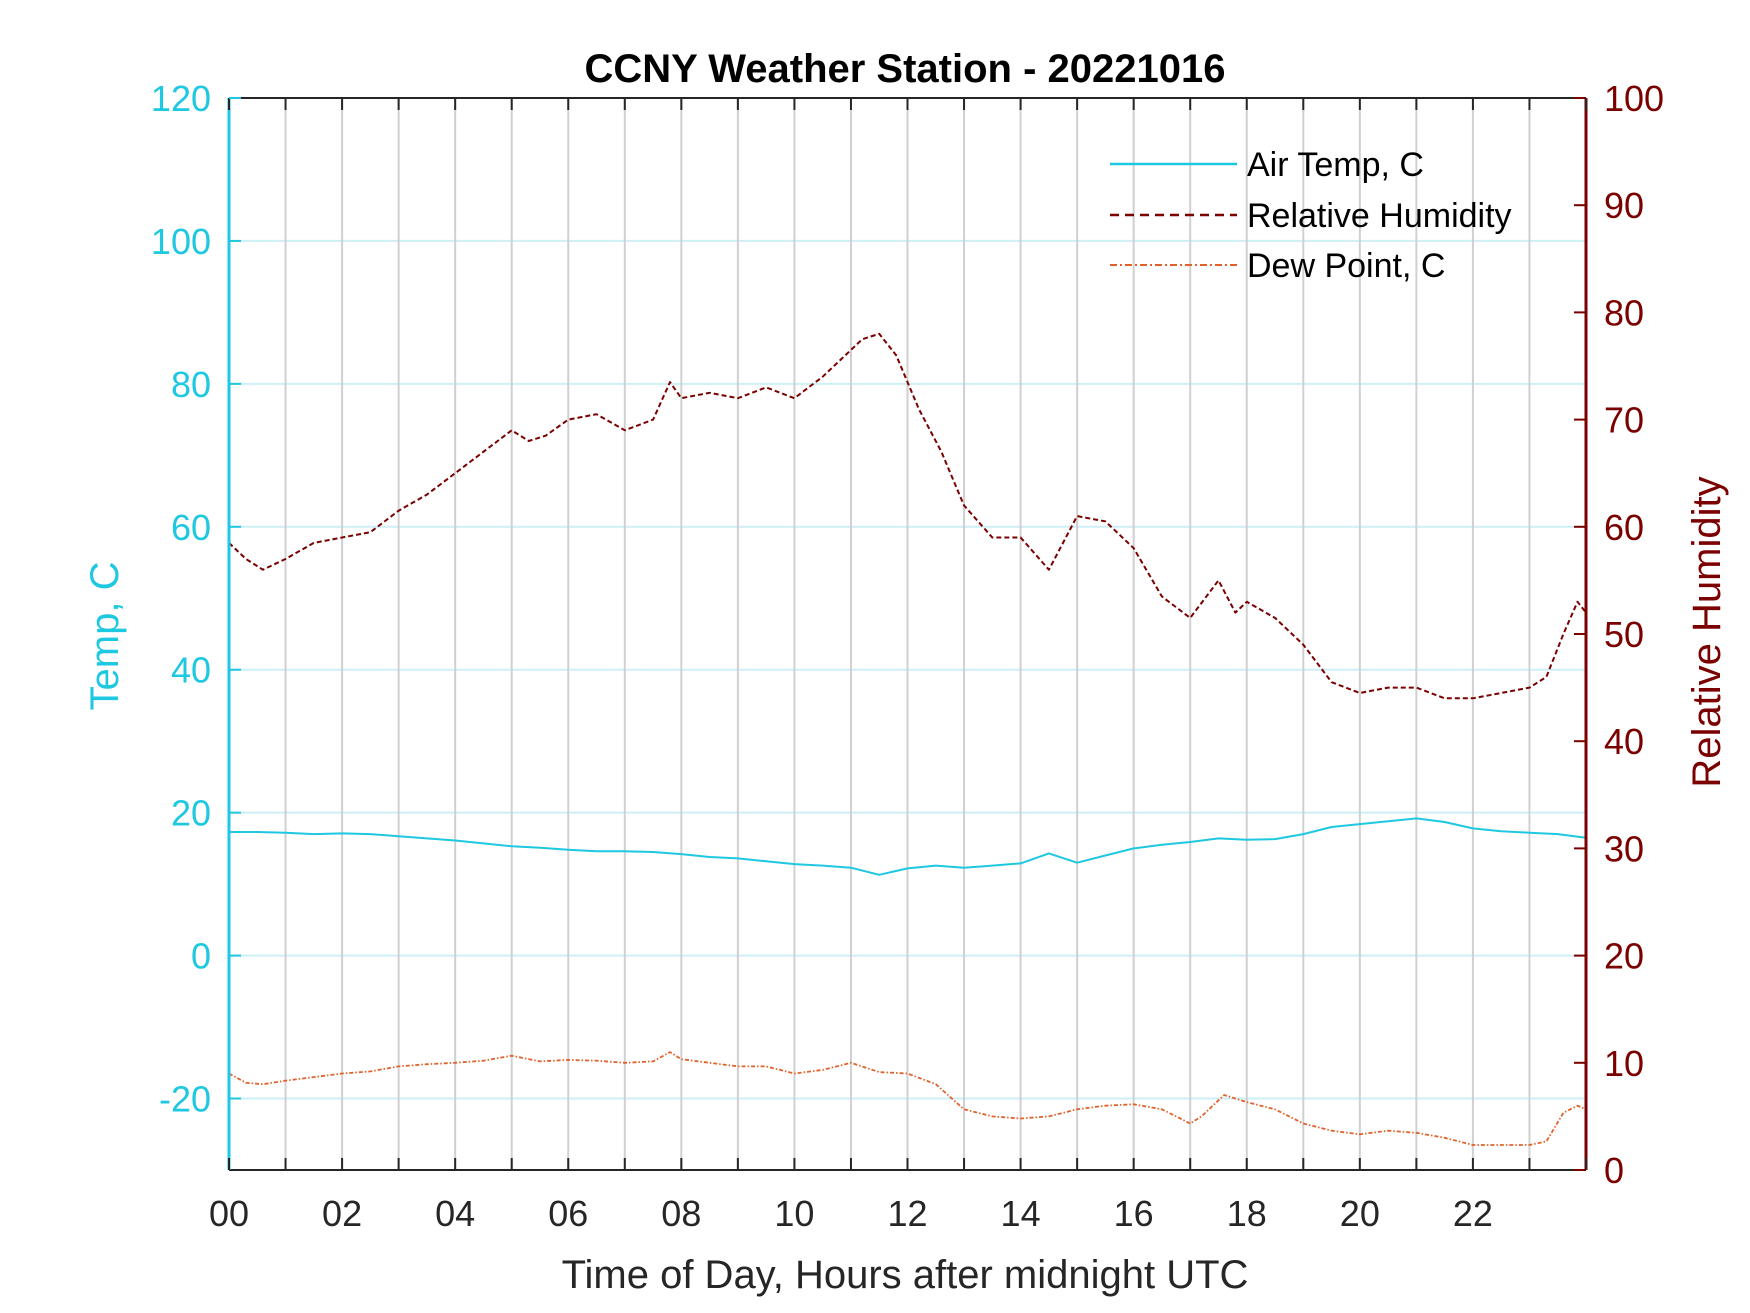  Describe the element at coordinates (1624, 312) in the screenshot. I see `y-right-tick-label: 80` at that location.